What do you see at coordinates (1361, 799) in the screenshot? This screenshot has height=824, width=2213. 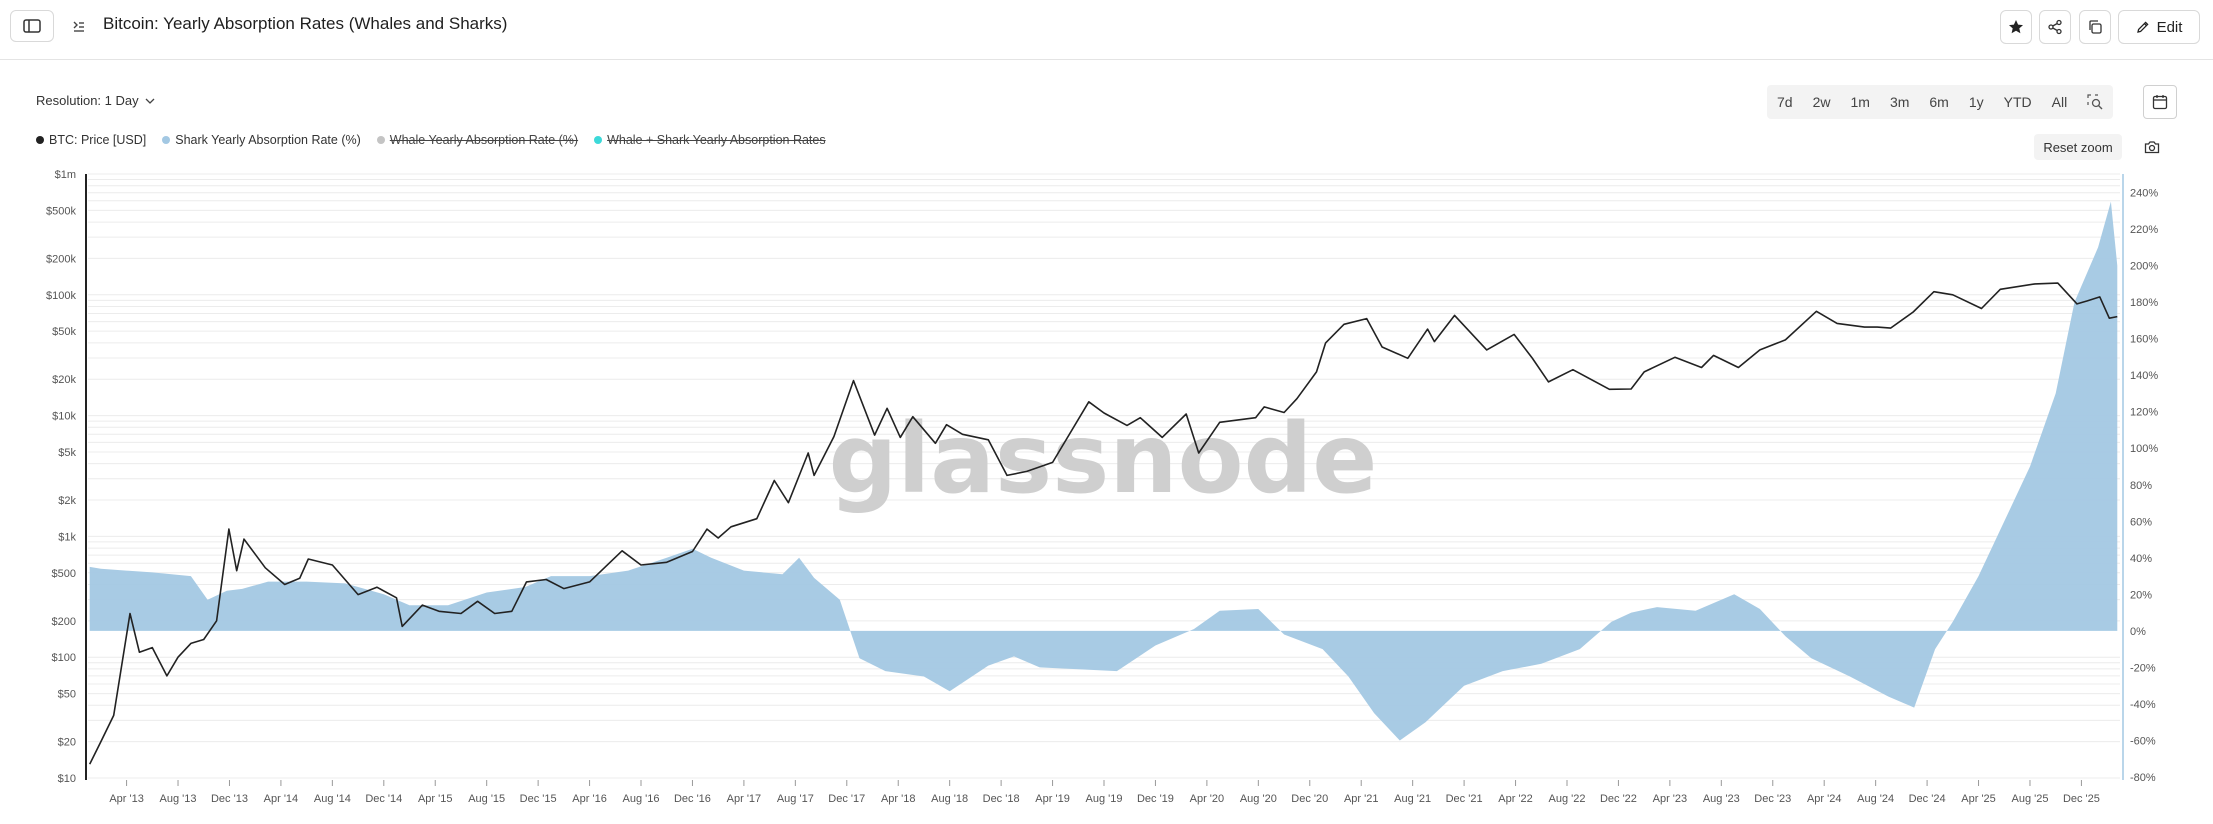 I see `x-tick-label: Apr '21` at bounding box center [1361, 799].